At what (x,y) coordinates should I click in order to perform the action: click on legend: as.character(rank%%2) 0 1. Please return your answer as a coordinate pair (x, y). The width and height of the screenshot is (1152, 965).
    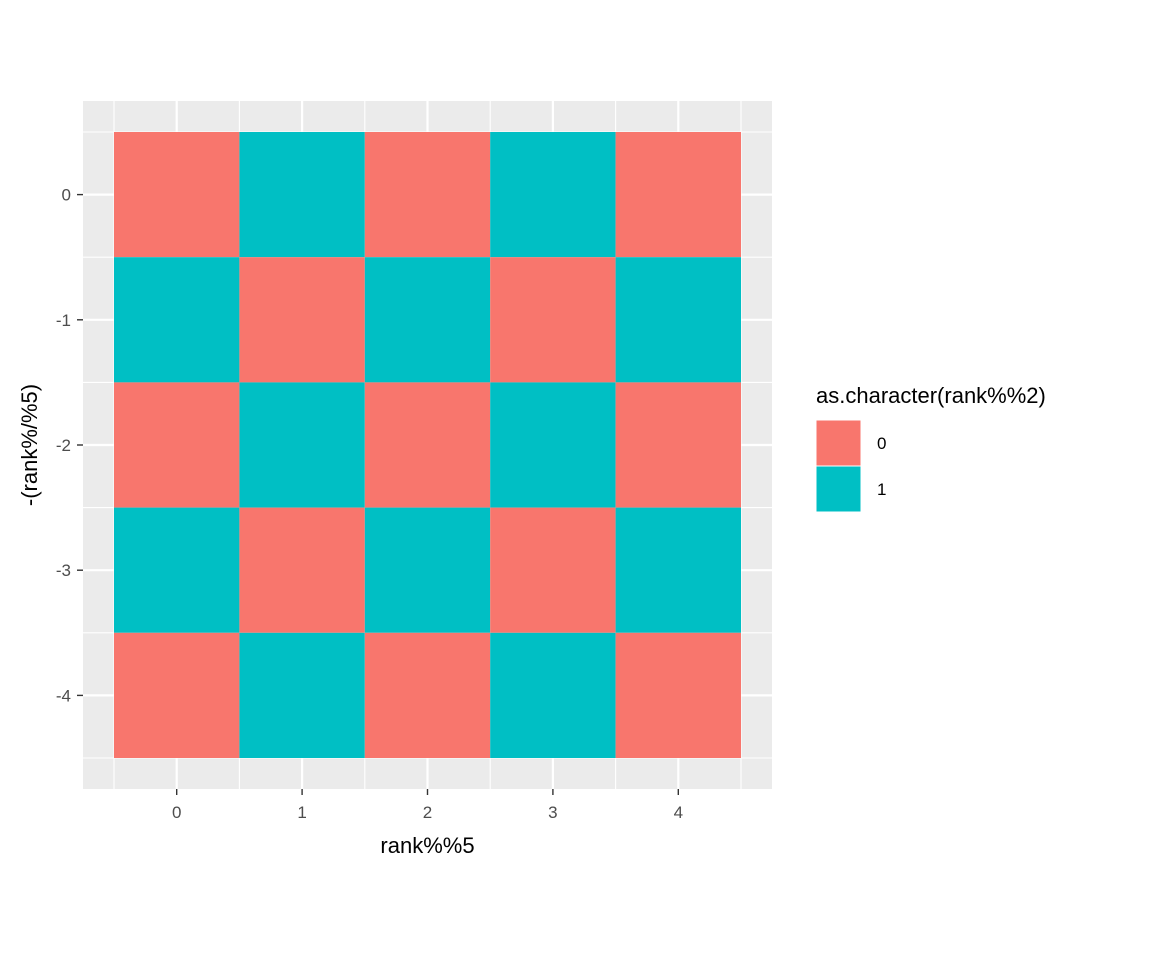
    Looking at the image, I should click on (930, 448).